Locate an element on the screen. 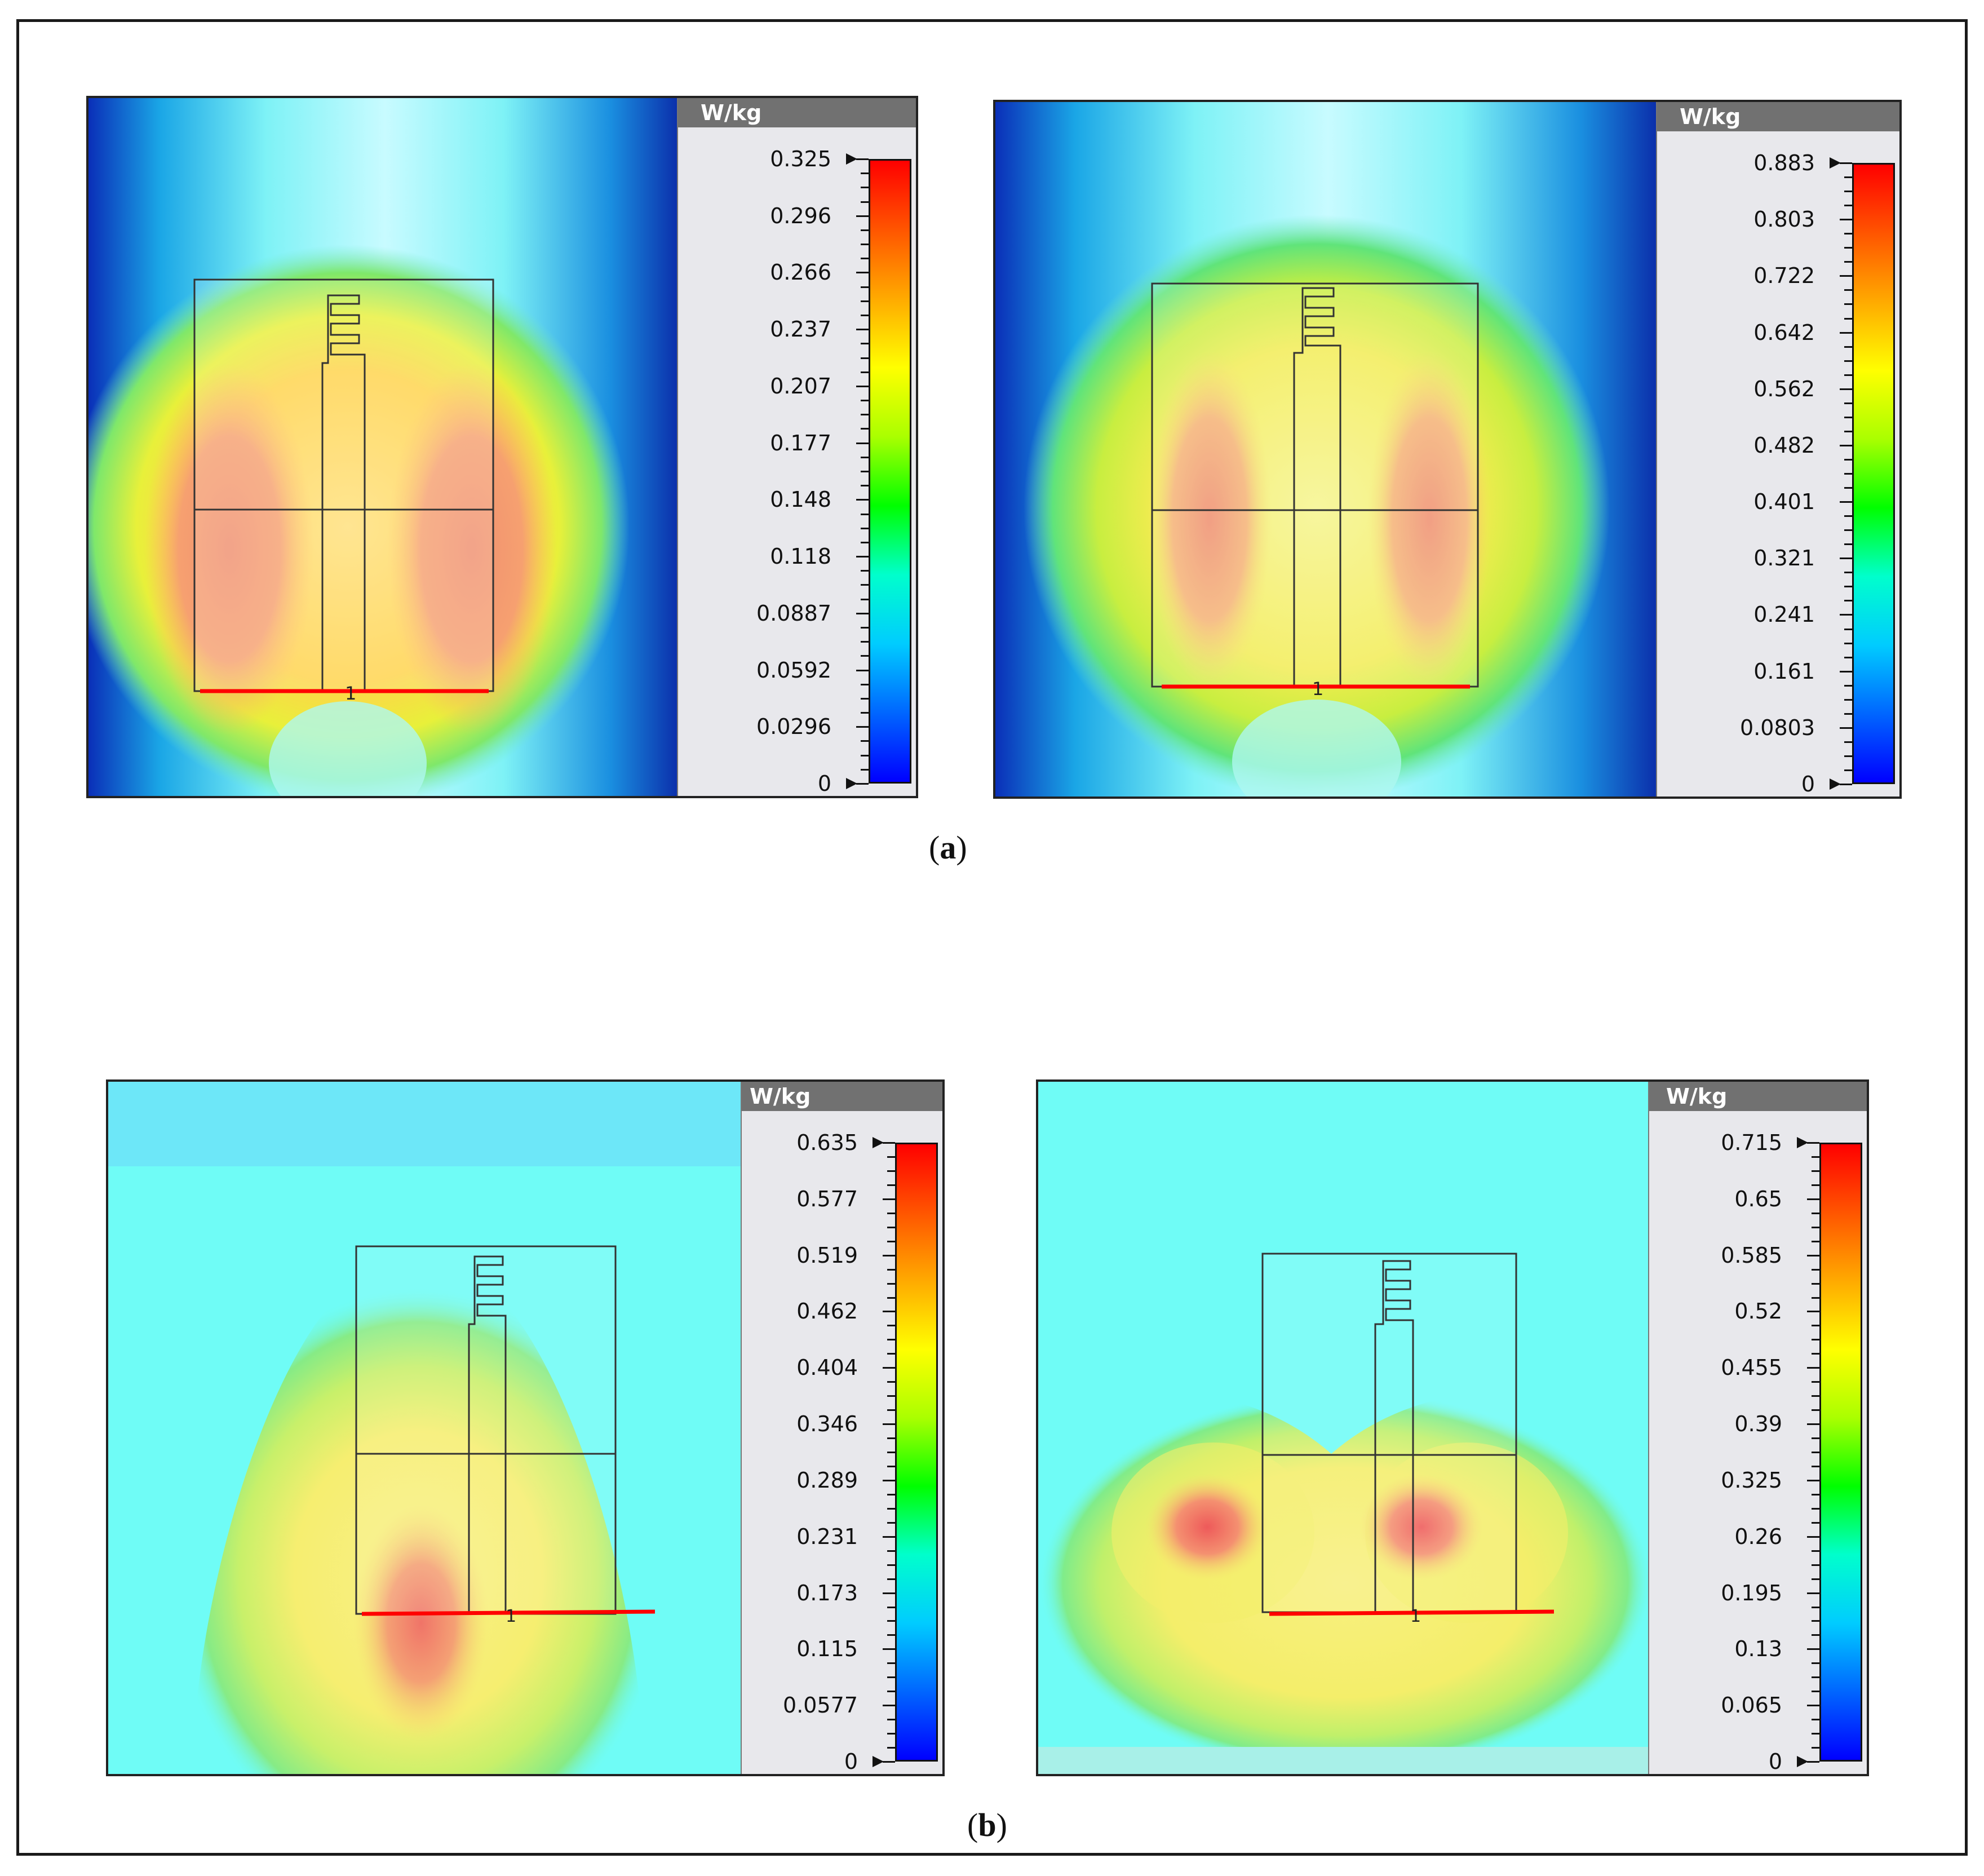  tick-label: 0.635 is located at coordinates (827, 1143).